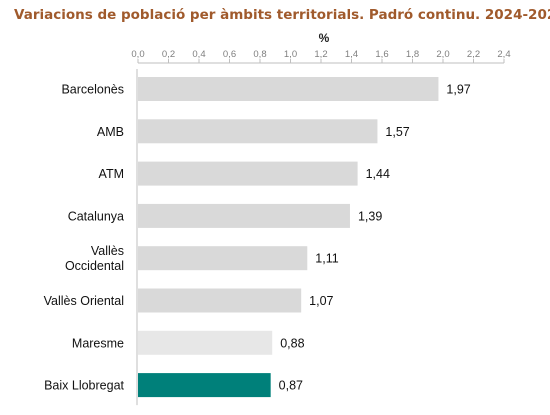 The height and width of the screenshot is (415, 550). I want to click on category-label: Occidental, so click(94, 266).